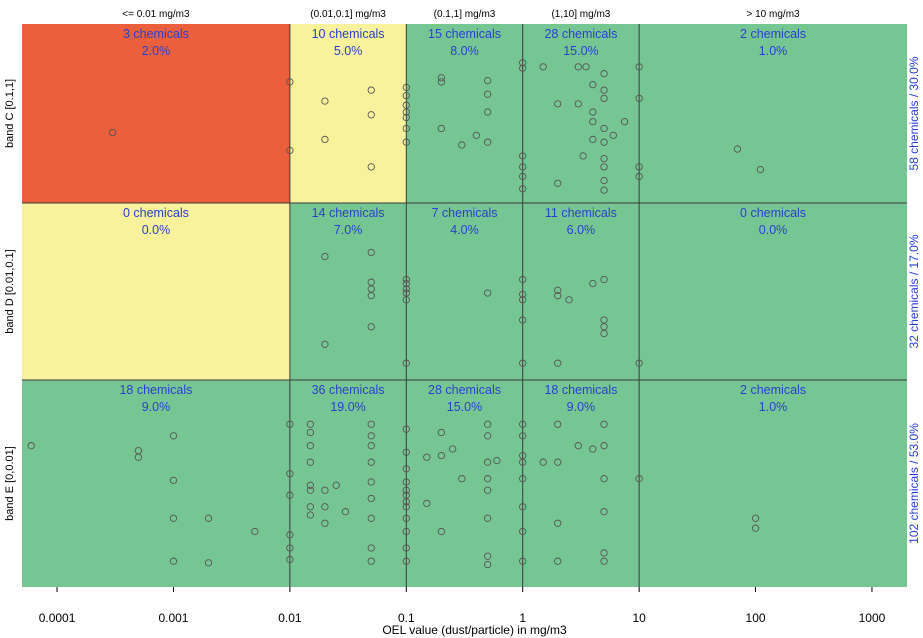  I want to click on x-axis-ticks: 0.0001 0.001 0.01 0.1 1 10 100 1000, so click(462, 606).